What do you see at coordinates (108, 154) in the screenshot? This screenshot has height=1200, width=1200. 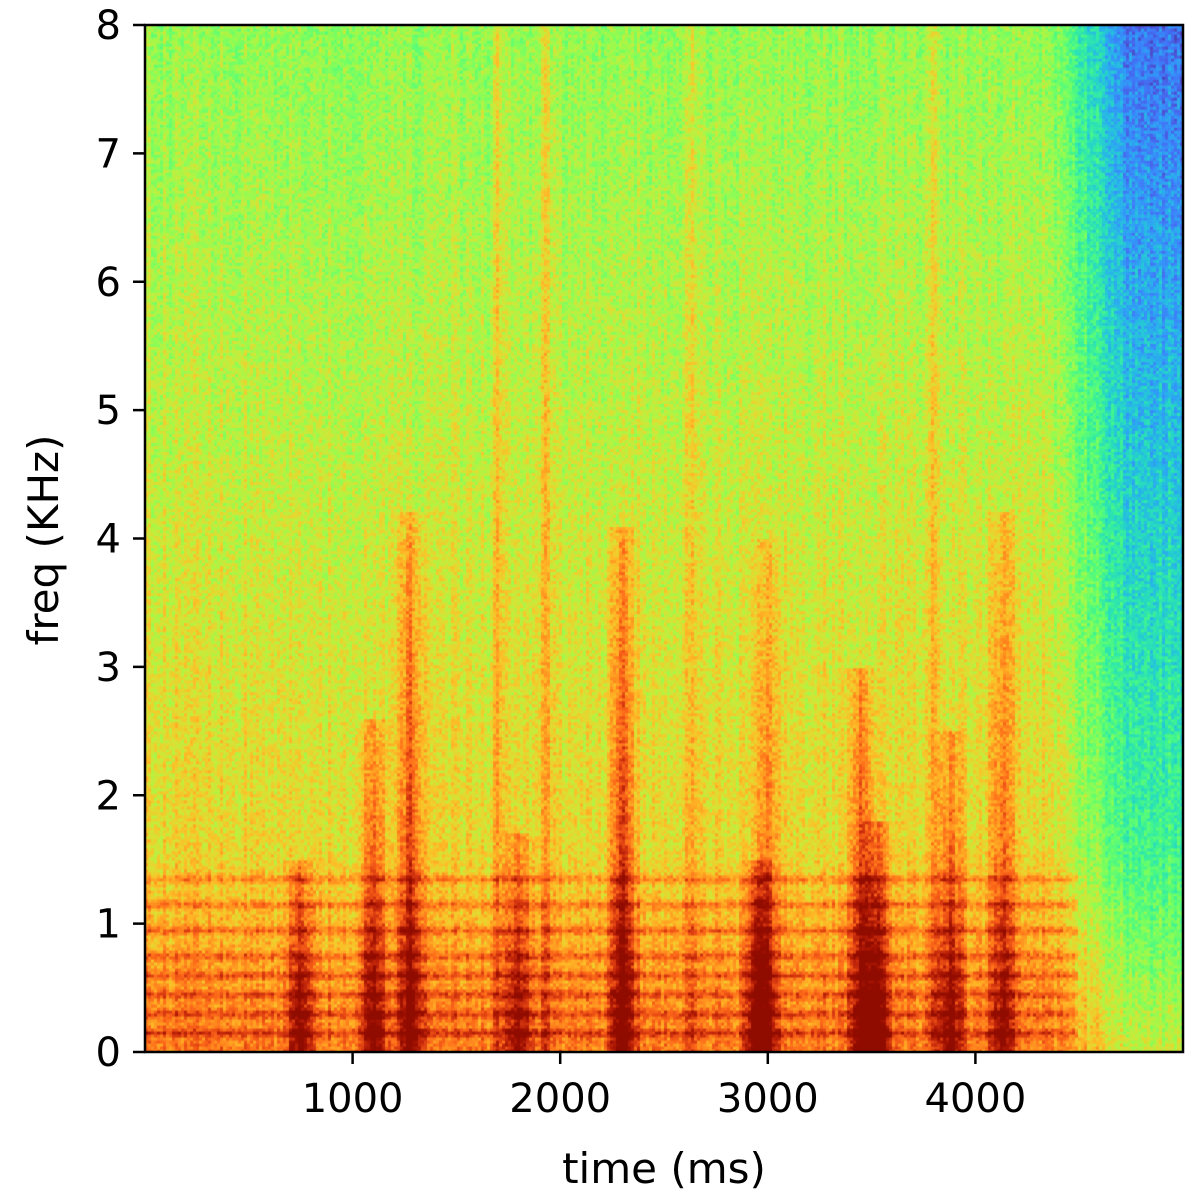 I see `y-tick-label: 7` at bounding box center [108, 154].